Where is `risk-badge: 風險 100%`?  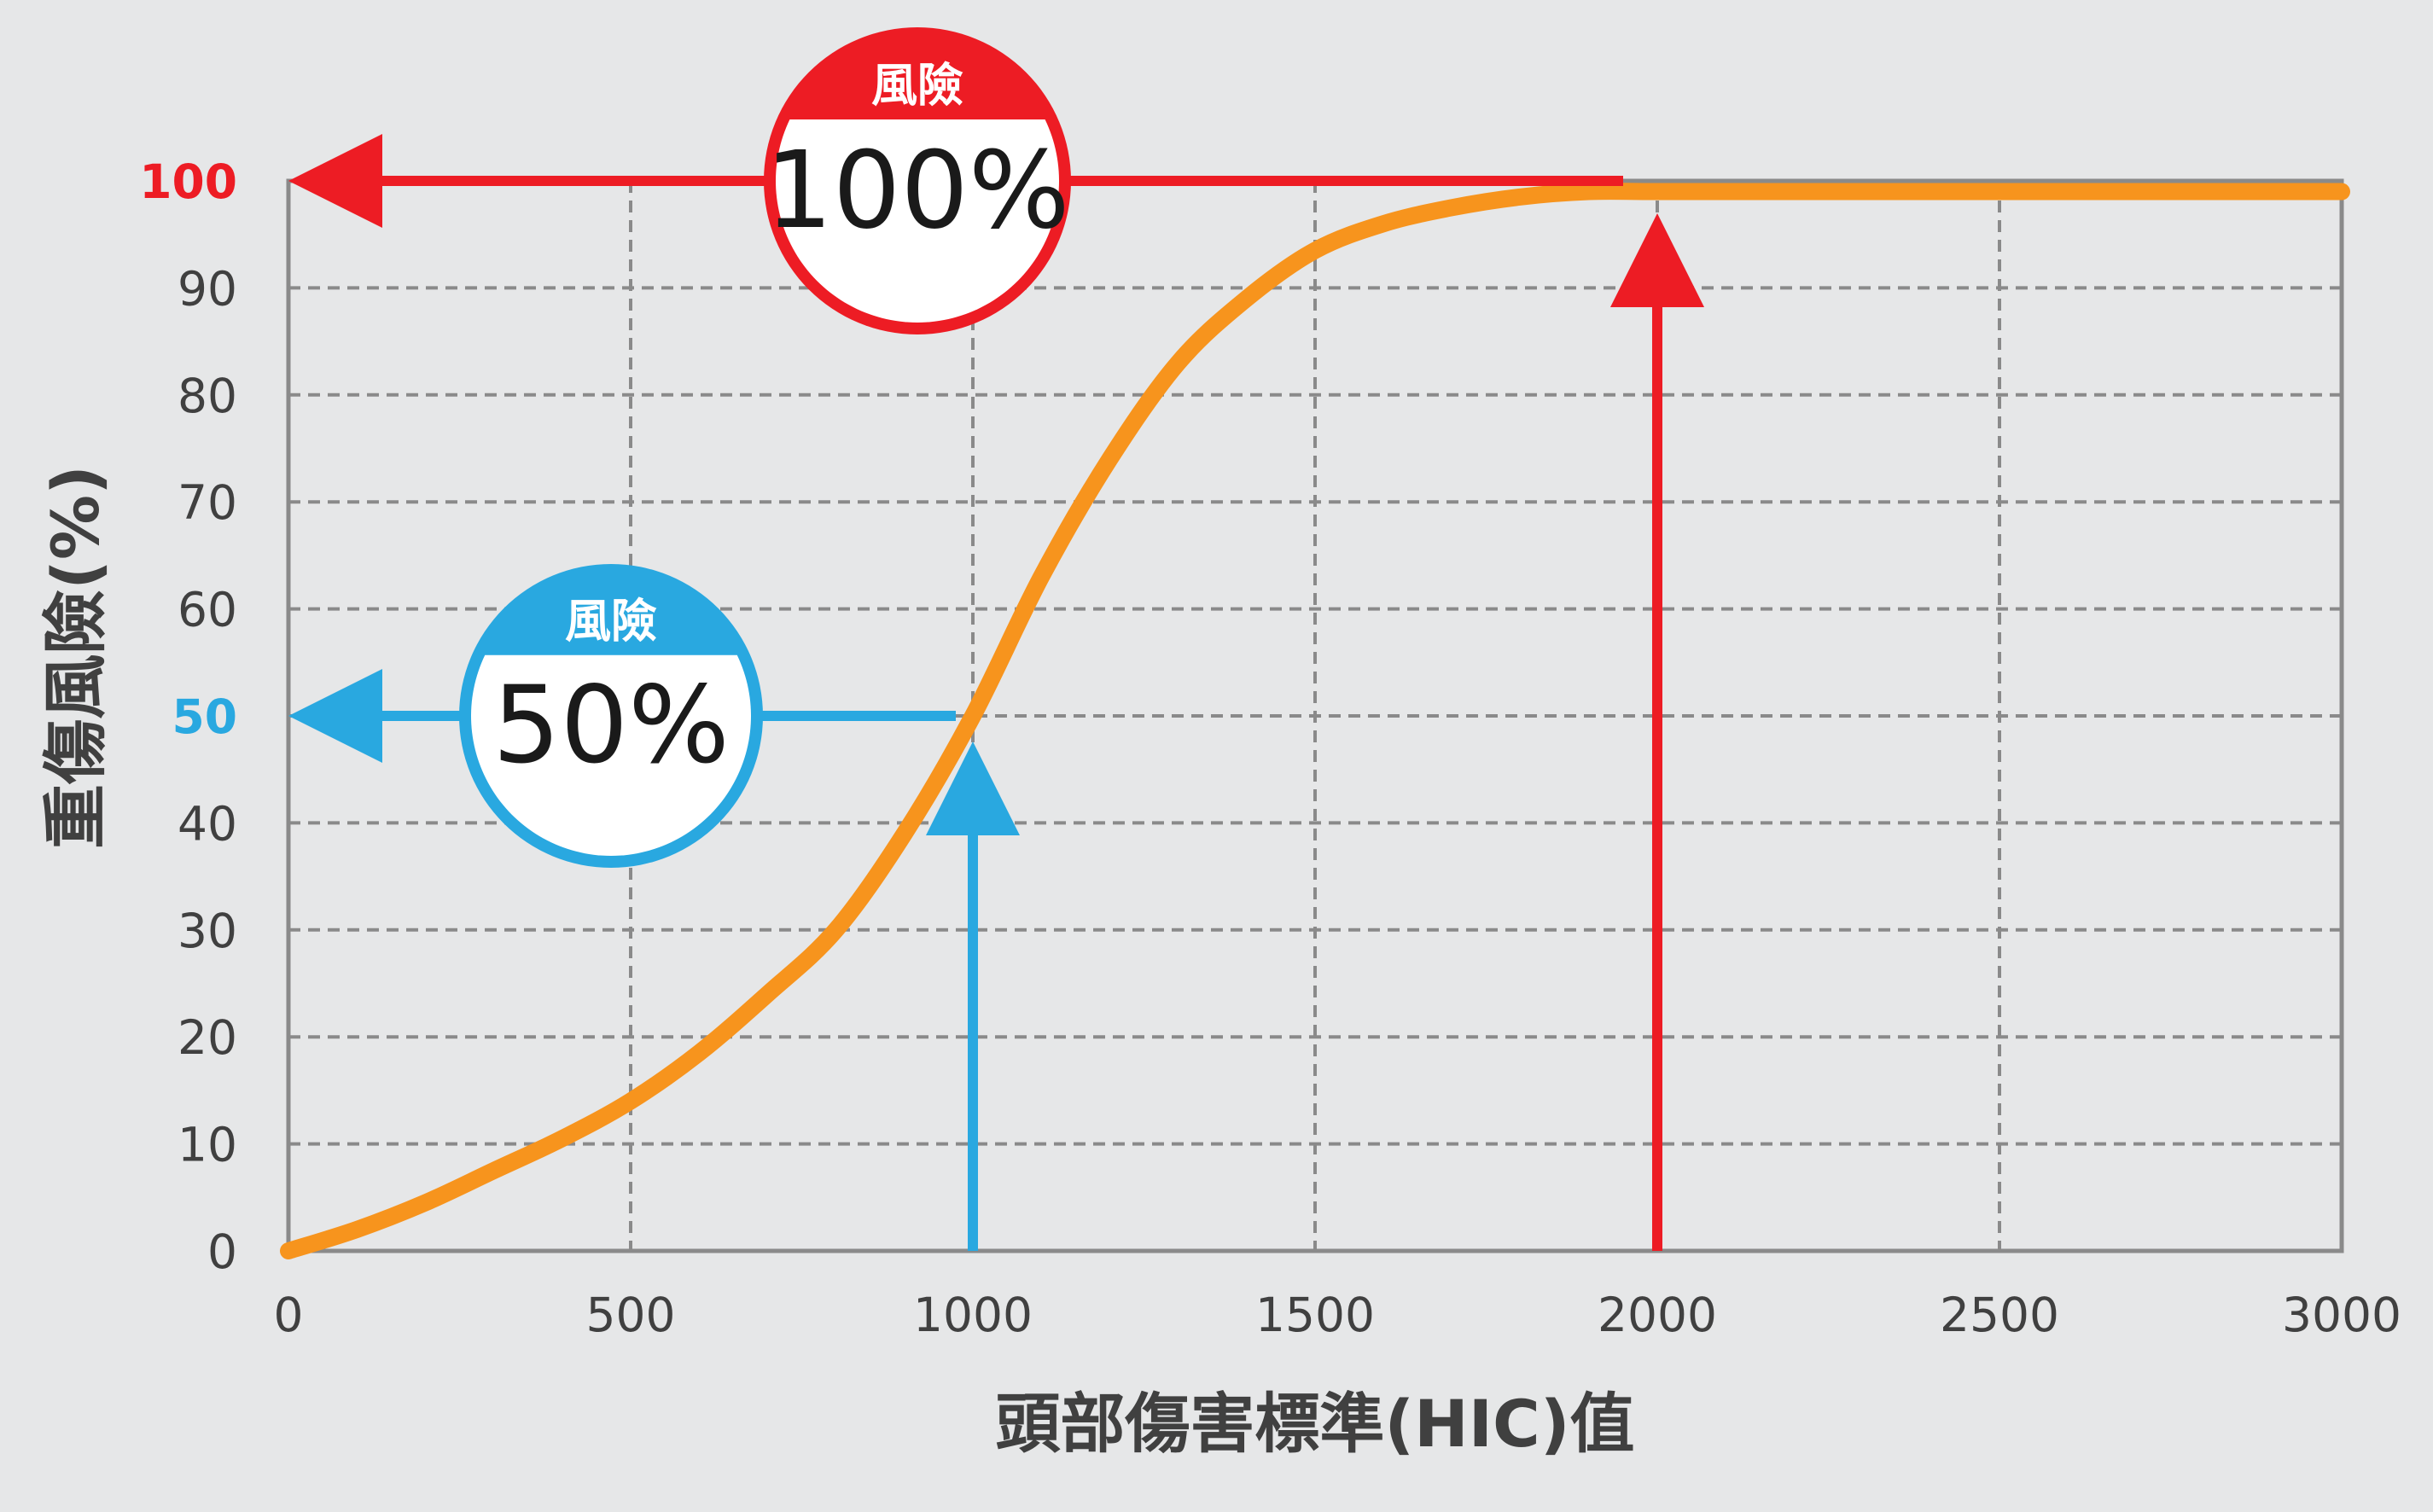 risk-badge: 風險 100% is located at coordinates (917, 180).